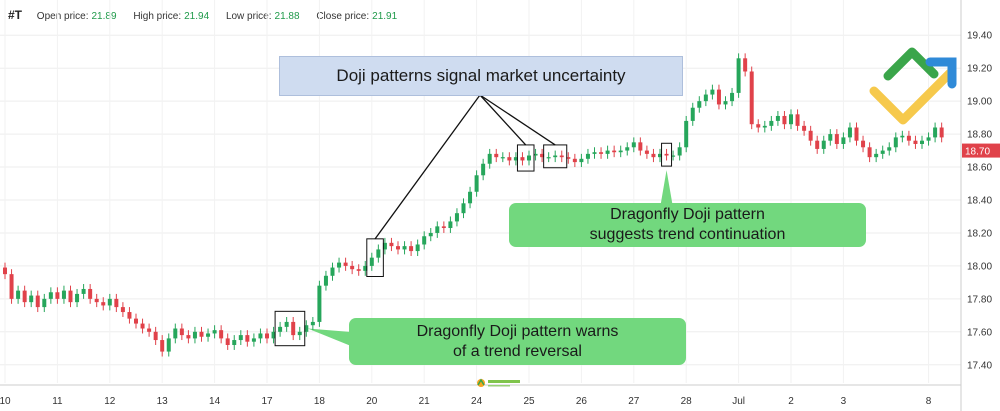  What do you see at coordinates (248, 16) in the screenshot?
I see `low-price-label: Low price:` at bounding box center [248, 16].